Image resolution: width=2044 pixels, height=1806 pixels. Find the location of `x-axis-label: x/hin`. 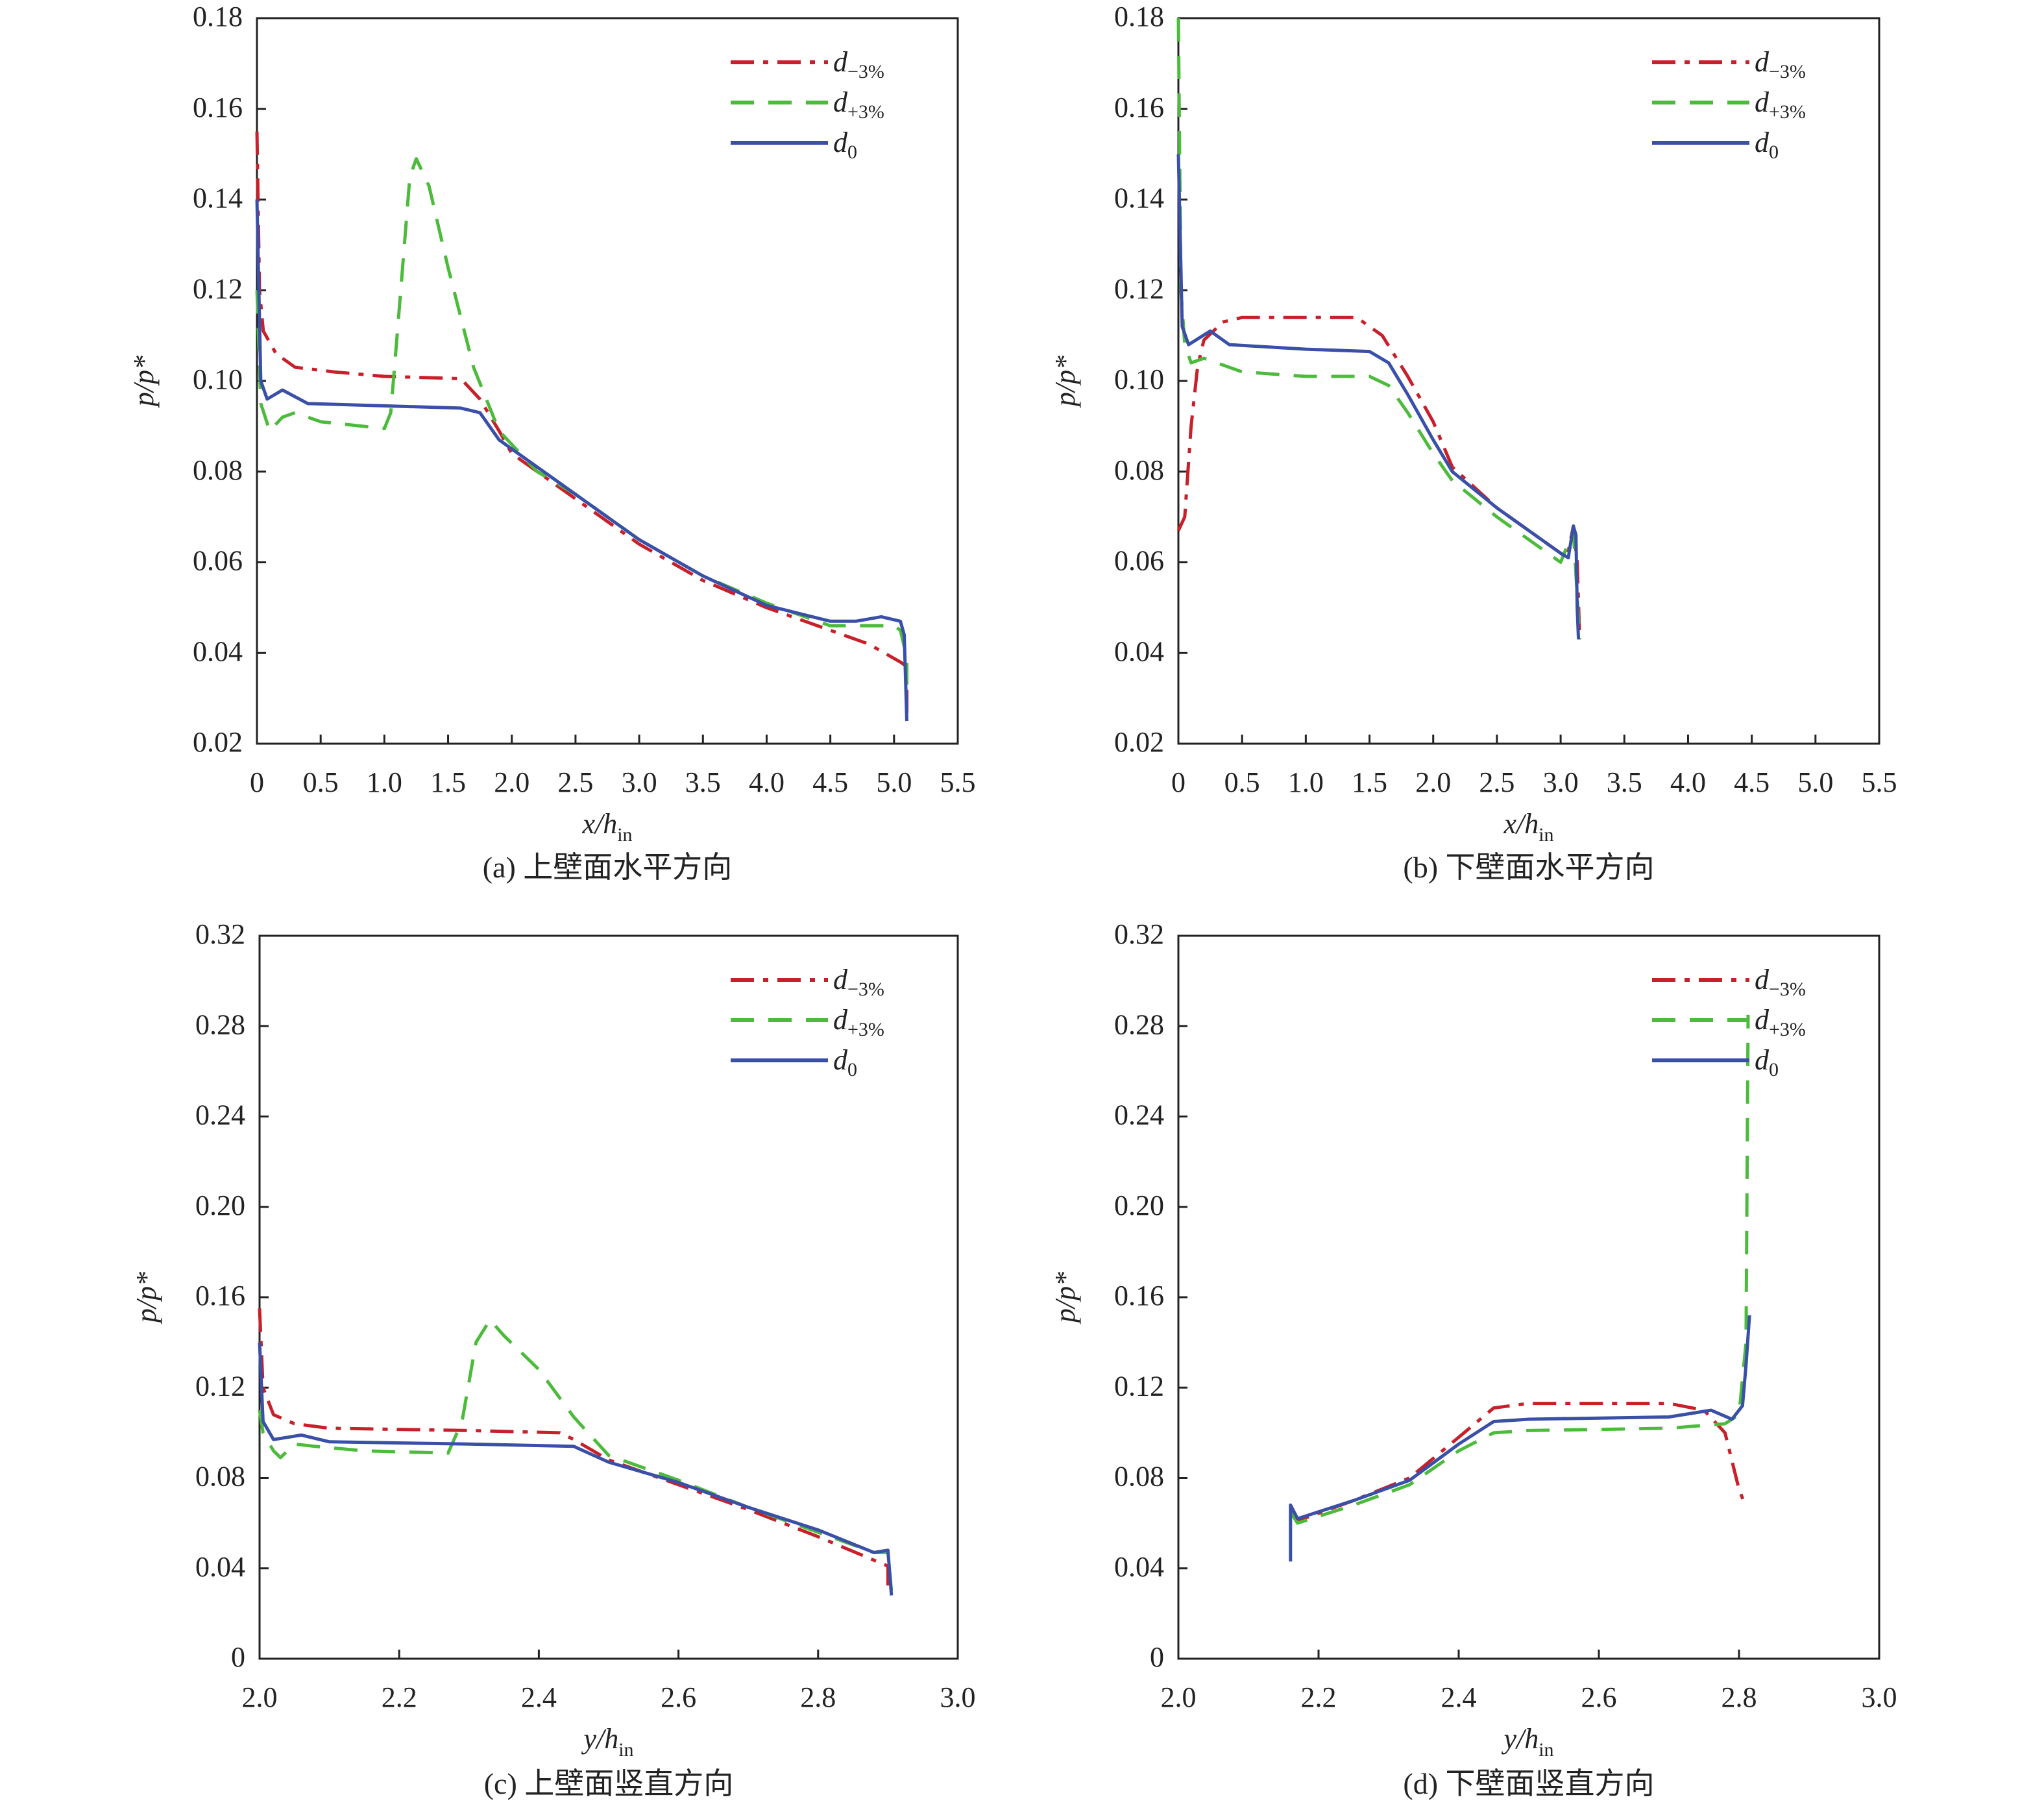

x-axis-label: x/hin is located at coordinates (606, 827).